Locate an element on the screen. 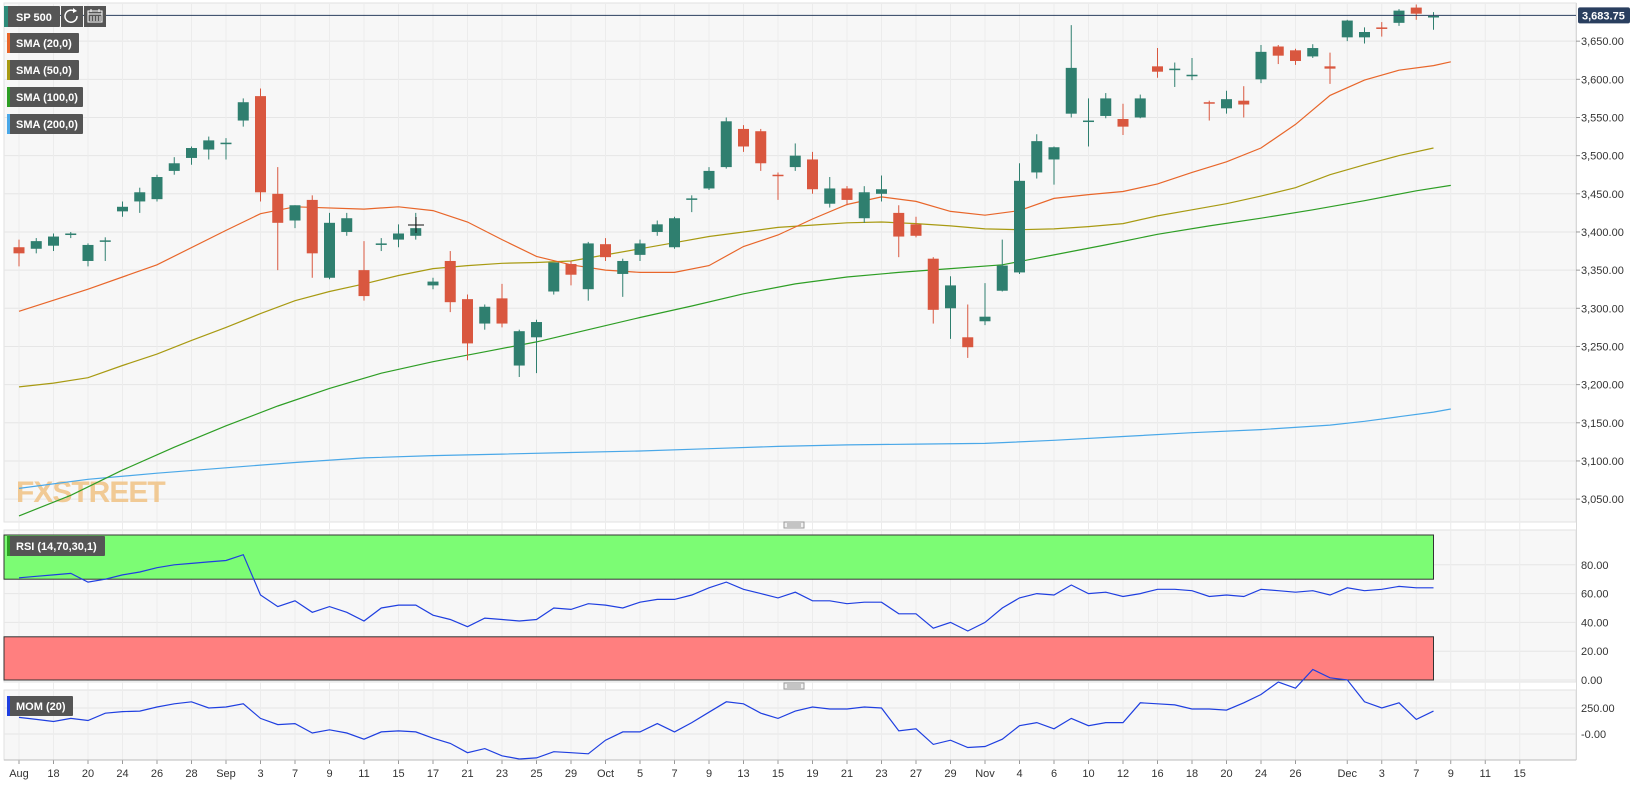 This screenshot has height=802, width=1632. legend-sma-50: SMA (50,0) is located at coordinates (43, 70).